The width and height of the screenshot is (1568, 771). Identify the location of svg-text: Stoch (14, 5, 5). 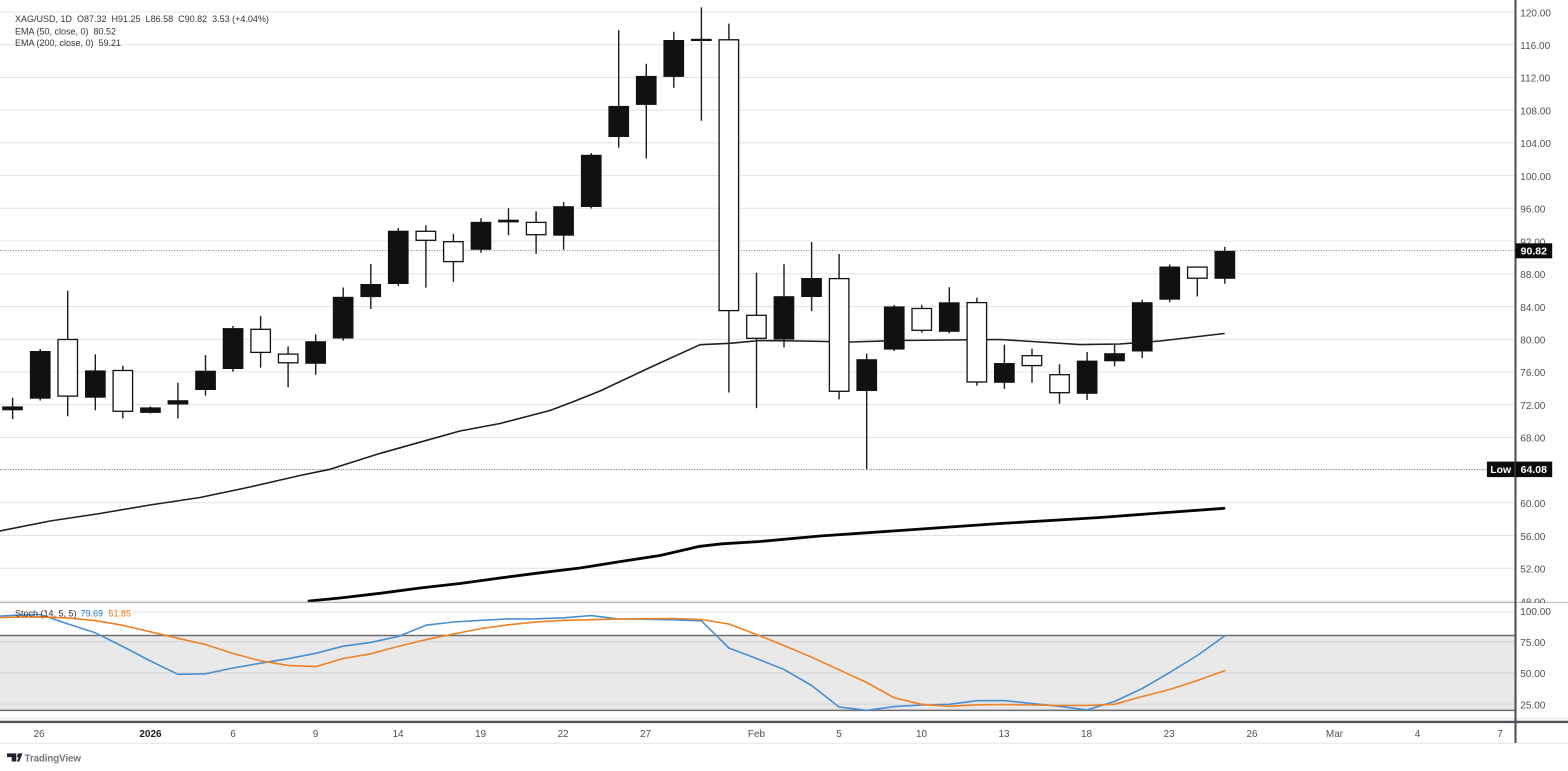
(46, 613).